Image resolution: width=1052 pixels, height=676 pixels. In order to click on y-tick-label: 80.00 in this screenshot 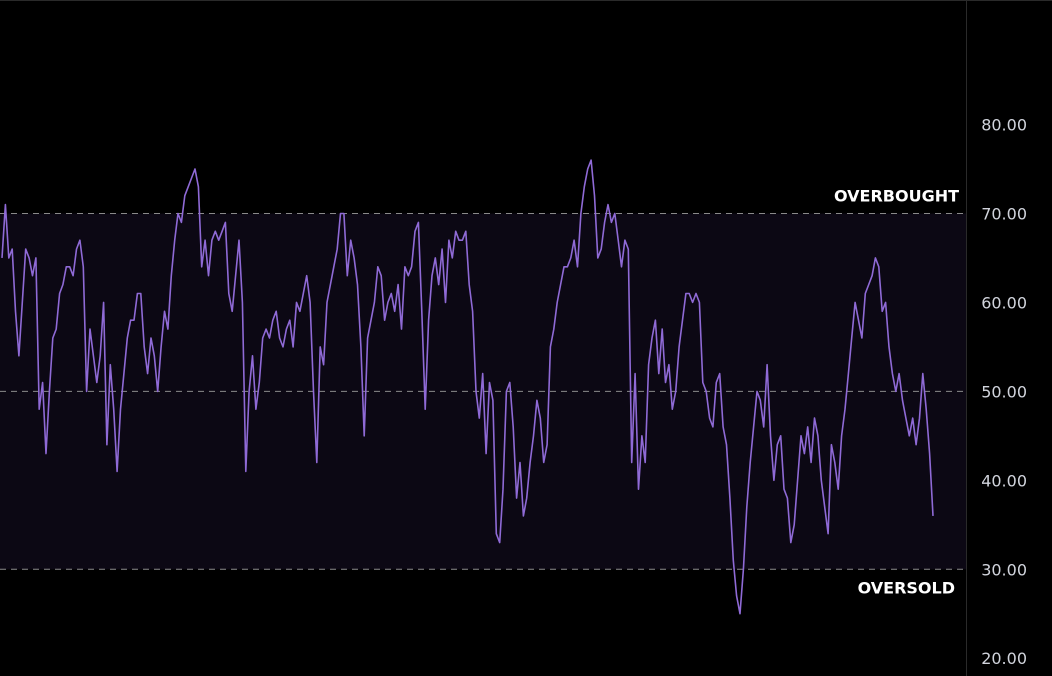, I will do `click(1004, 125)`.